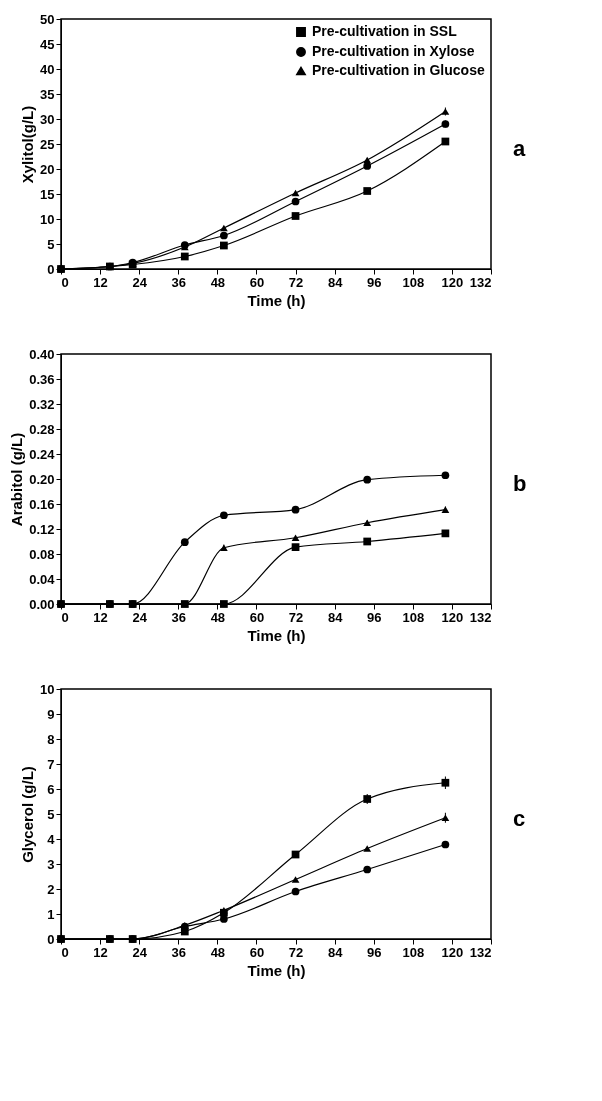 Image resolution: width=602 pixels, height=1101 pixels. Describe the element at coordinates (47, 19) in the screenshot. I see `y-tick-label: 50` at that location.